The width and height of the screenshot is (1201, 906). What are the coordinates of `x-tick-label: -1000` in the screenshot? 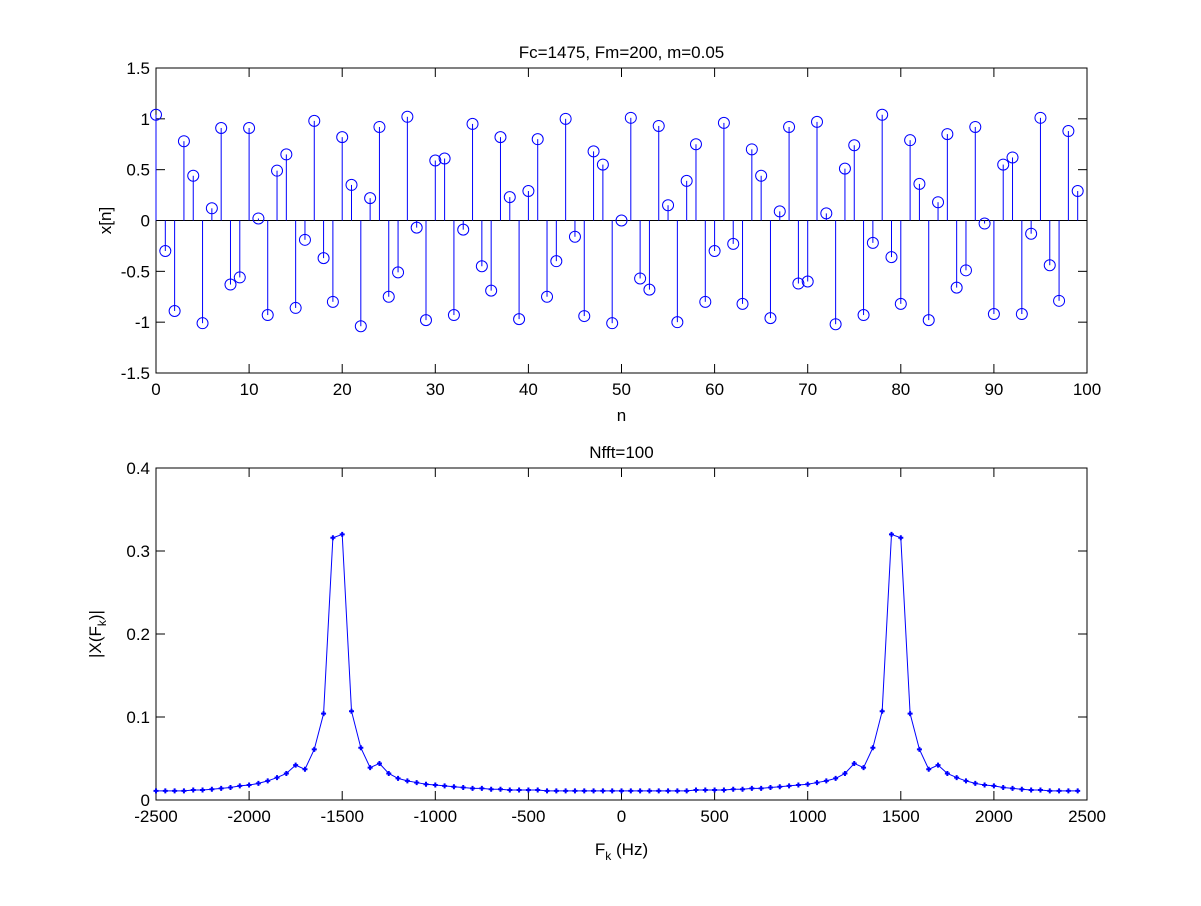 It's located at (435, 816).